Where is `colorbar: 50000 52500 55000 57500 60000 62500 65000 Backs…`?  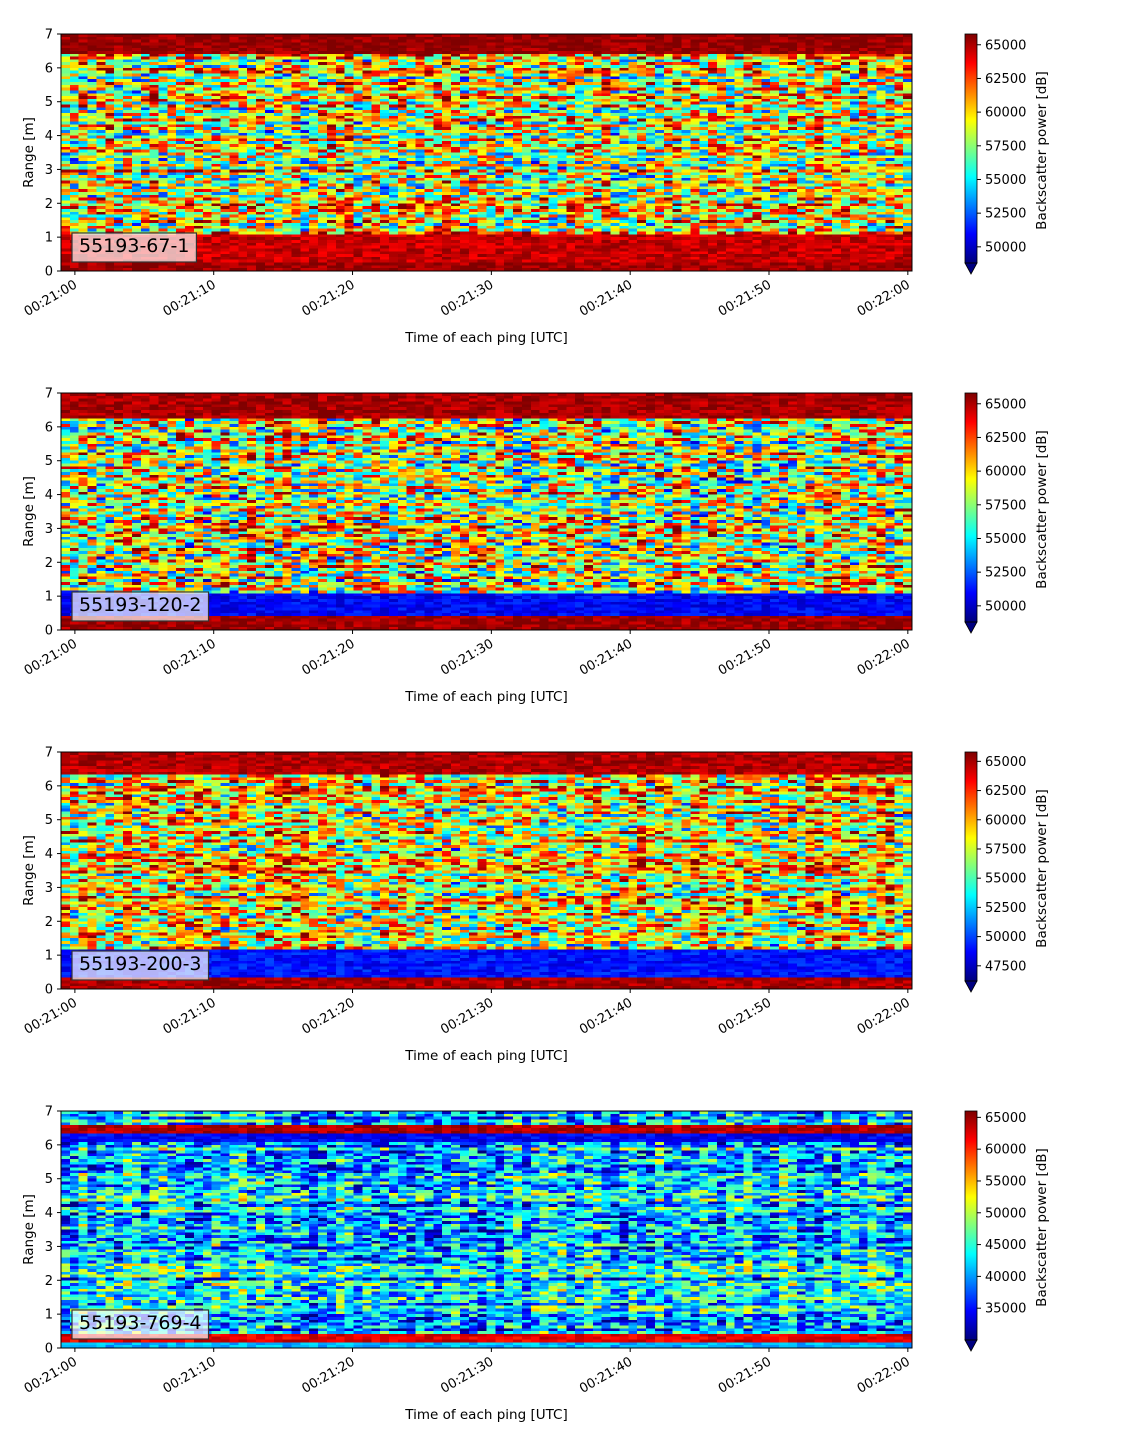 colorbar: 50000 52500 55000 57500 60000 62500 65000 Backs… is located at coordinates (1007, 513).